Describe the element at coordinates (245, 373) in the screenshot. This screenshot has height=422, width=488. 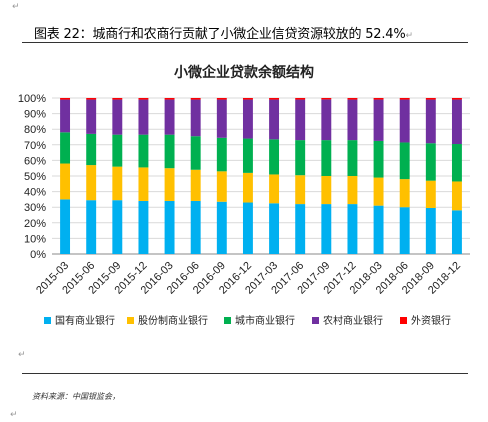
I see `bottom-rule` at that location.